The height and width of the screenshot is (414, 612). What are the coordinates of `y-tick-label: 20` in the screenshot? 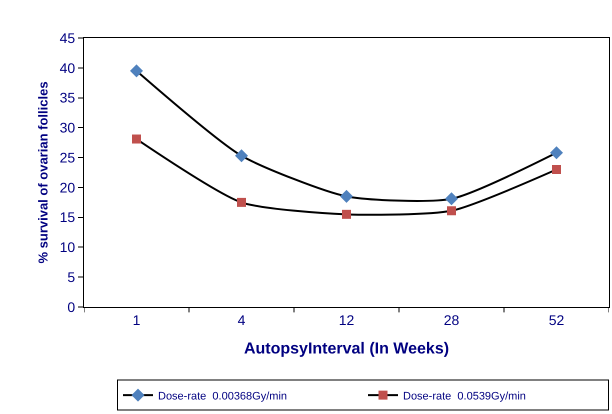 It's located at (68, 187).